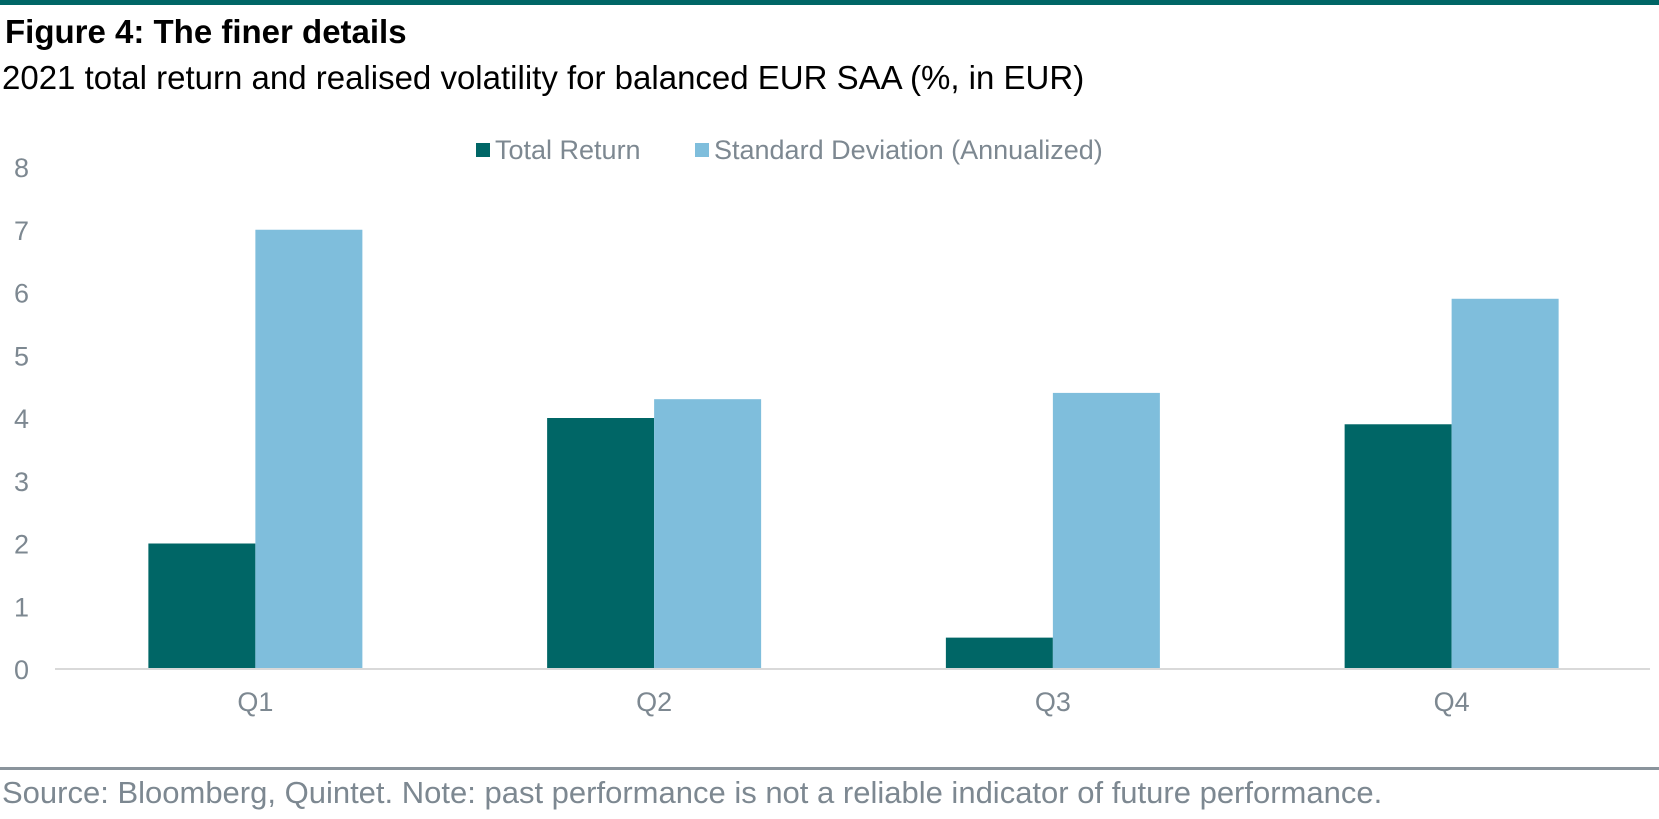 The width and height of the screenshot is (1659, 819). What do you see at coordinates (21, 482) in the screenshot?
I see `y-tick-label: 3` at bounding box center [21, 482].